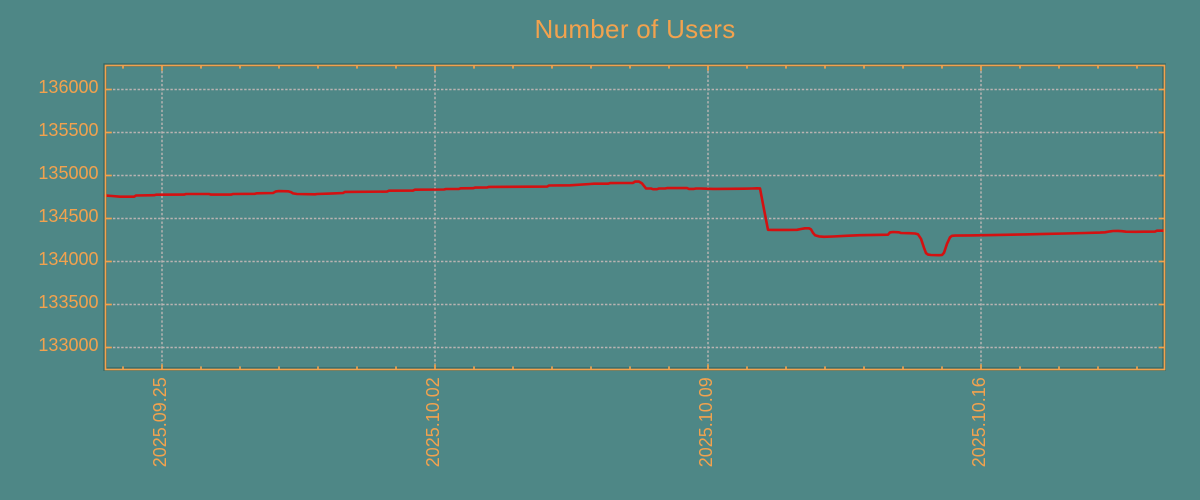 Image resolution: width=1200 pixels, height=500 pixels. I want to click on svg-text: 2025.10.09, so click(706, 422).